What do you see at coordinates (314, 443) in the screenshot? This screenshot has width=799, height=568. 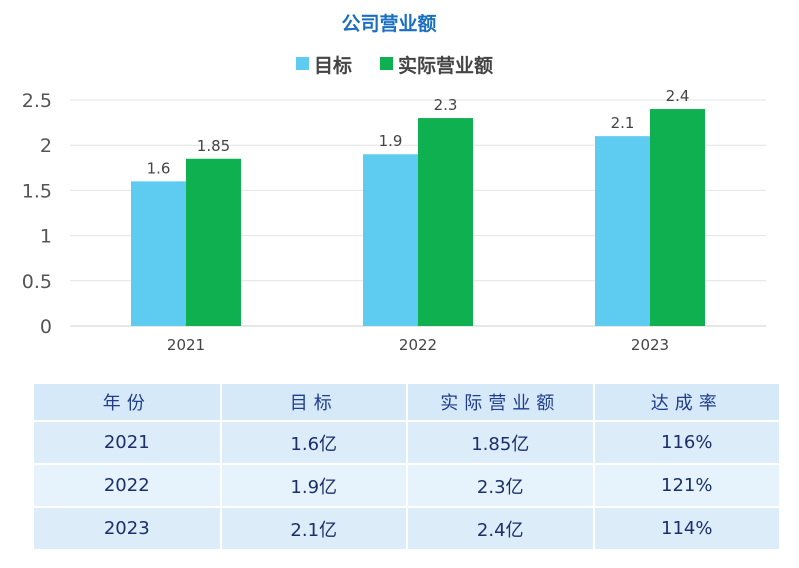 I see `cell-target: 1.6亿` at bounding box center [314, 443].